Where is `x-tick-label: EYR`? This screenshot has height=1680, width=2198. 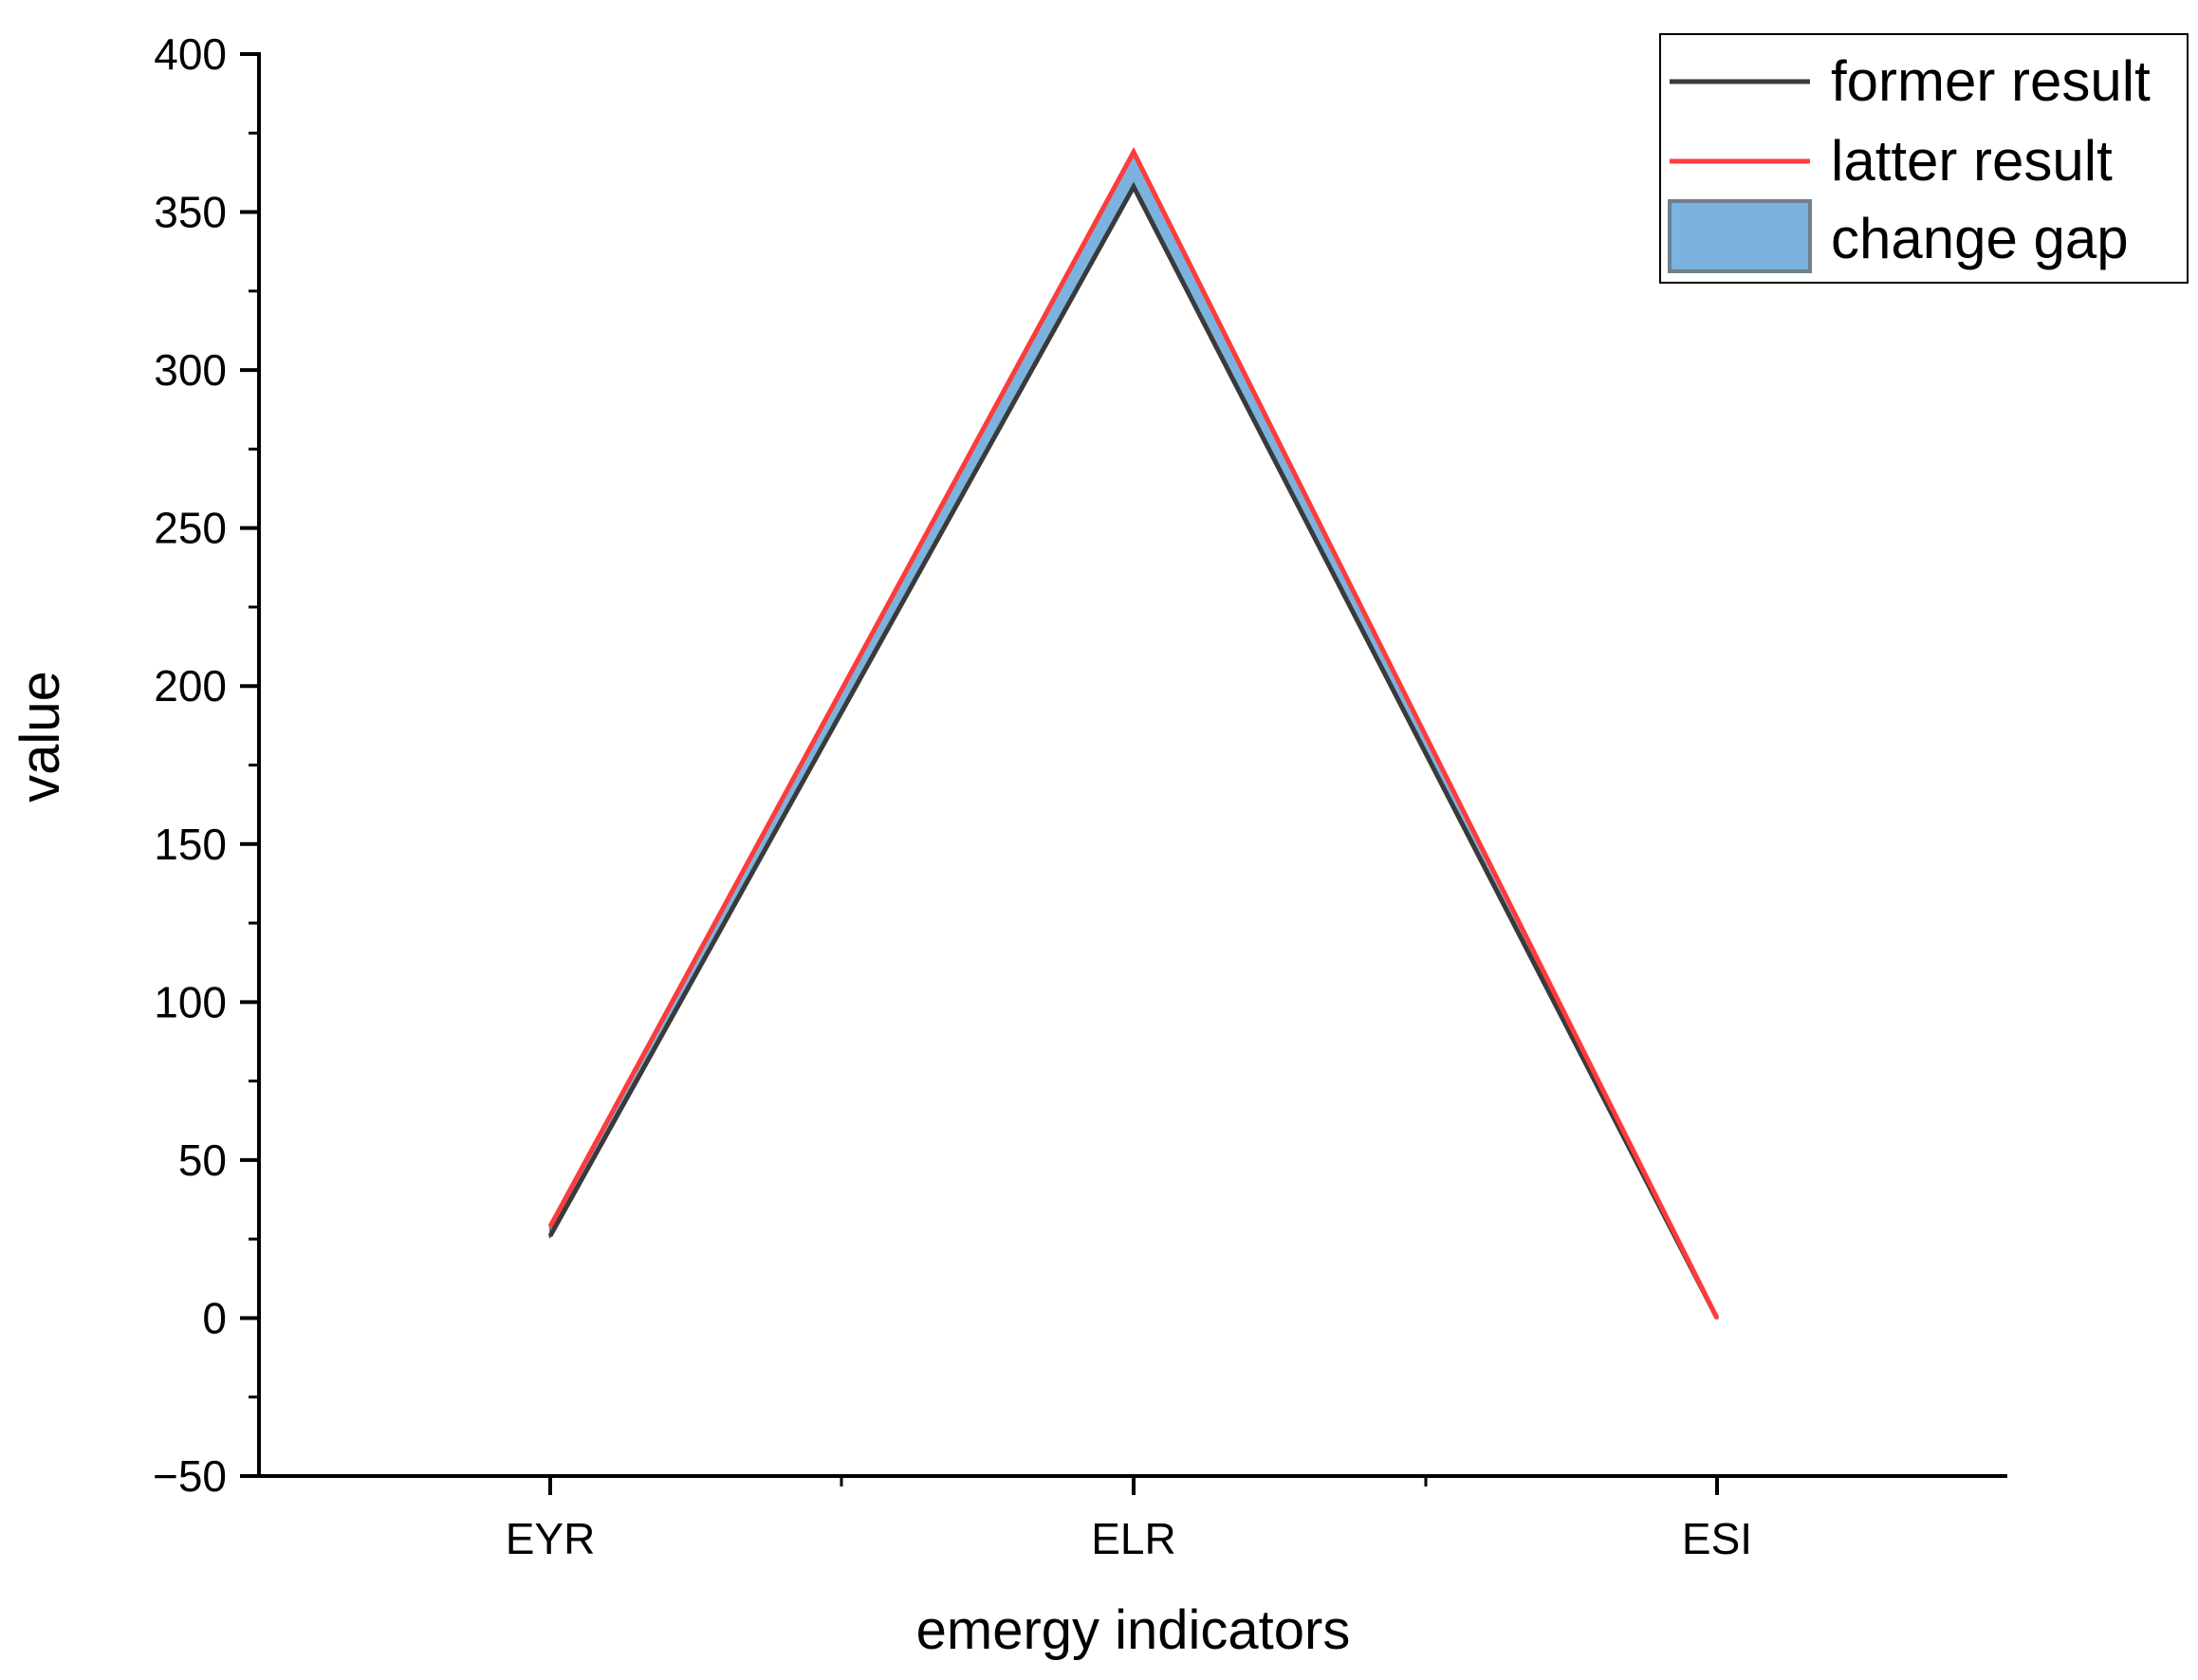
x-tick-label: EYR is located at coordinates (551, 1538).